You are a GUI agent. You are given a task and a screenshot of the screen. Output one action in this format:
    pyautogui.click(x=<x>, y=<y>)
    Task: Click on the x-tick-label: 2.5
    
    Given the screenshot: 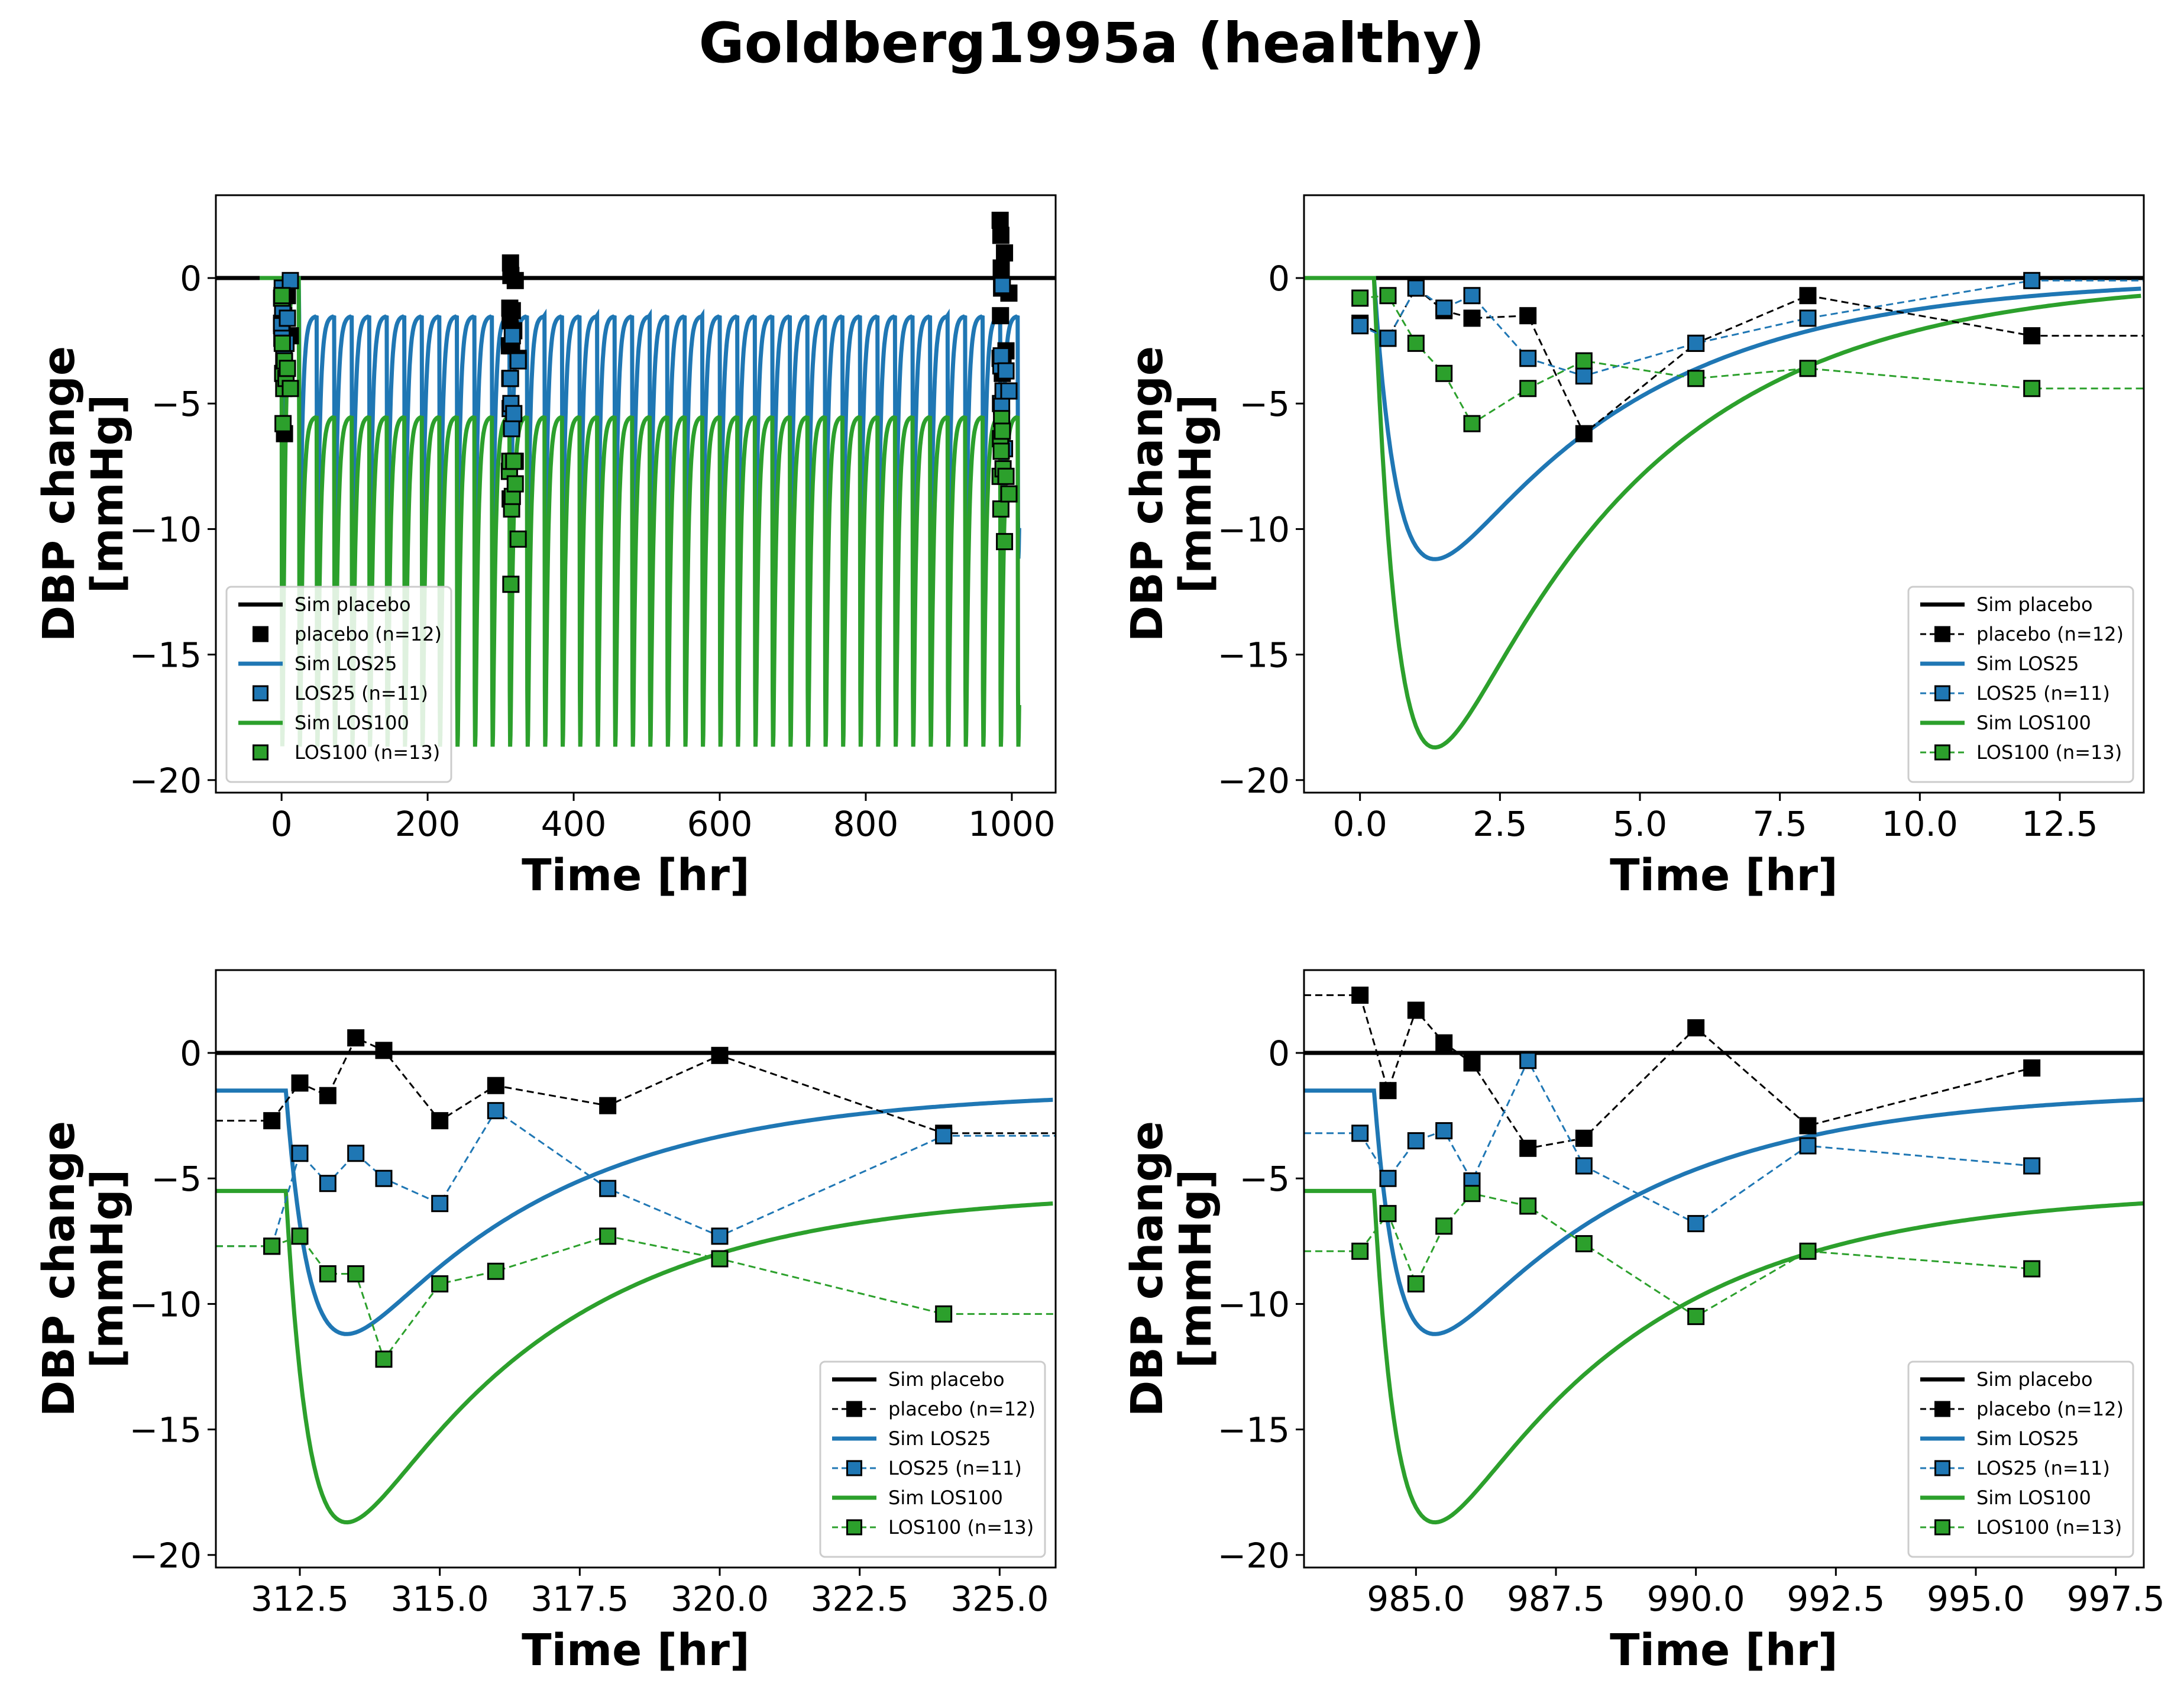 What is the action you would take?
    pyautogui.click(x=1500, y=824)
    